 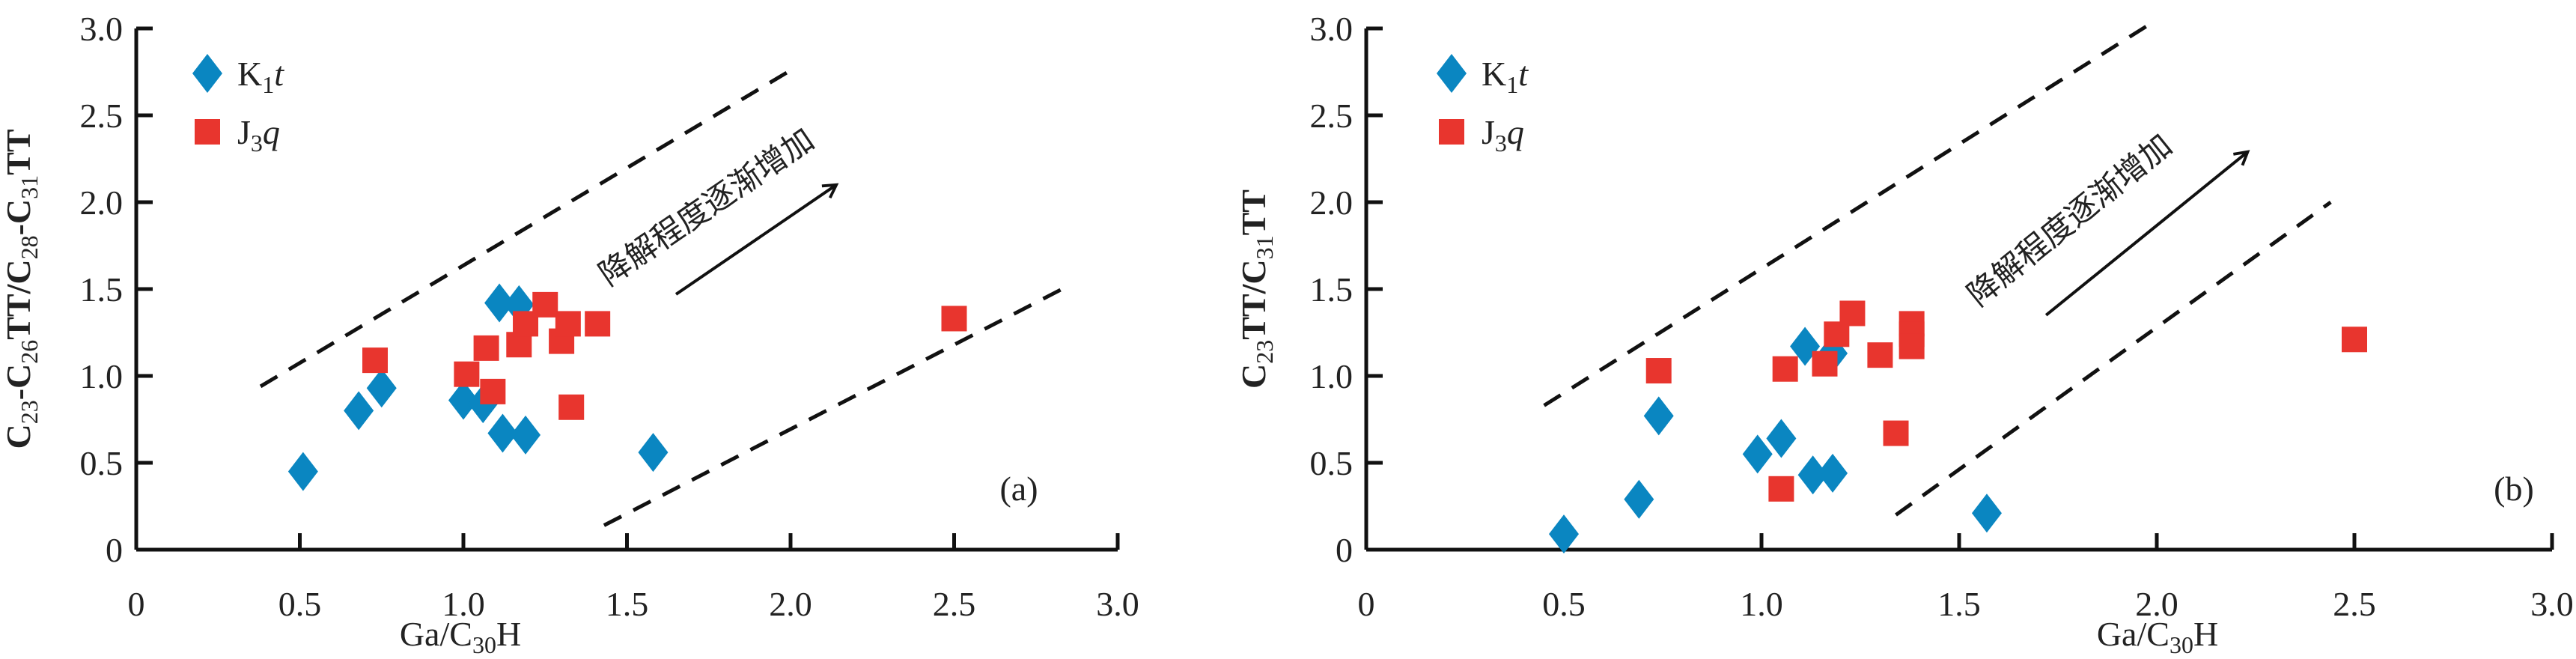 I want to click on label-part: J, so click(x=244, y=132).